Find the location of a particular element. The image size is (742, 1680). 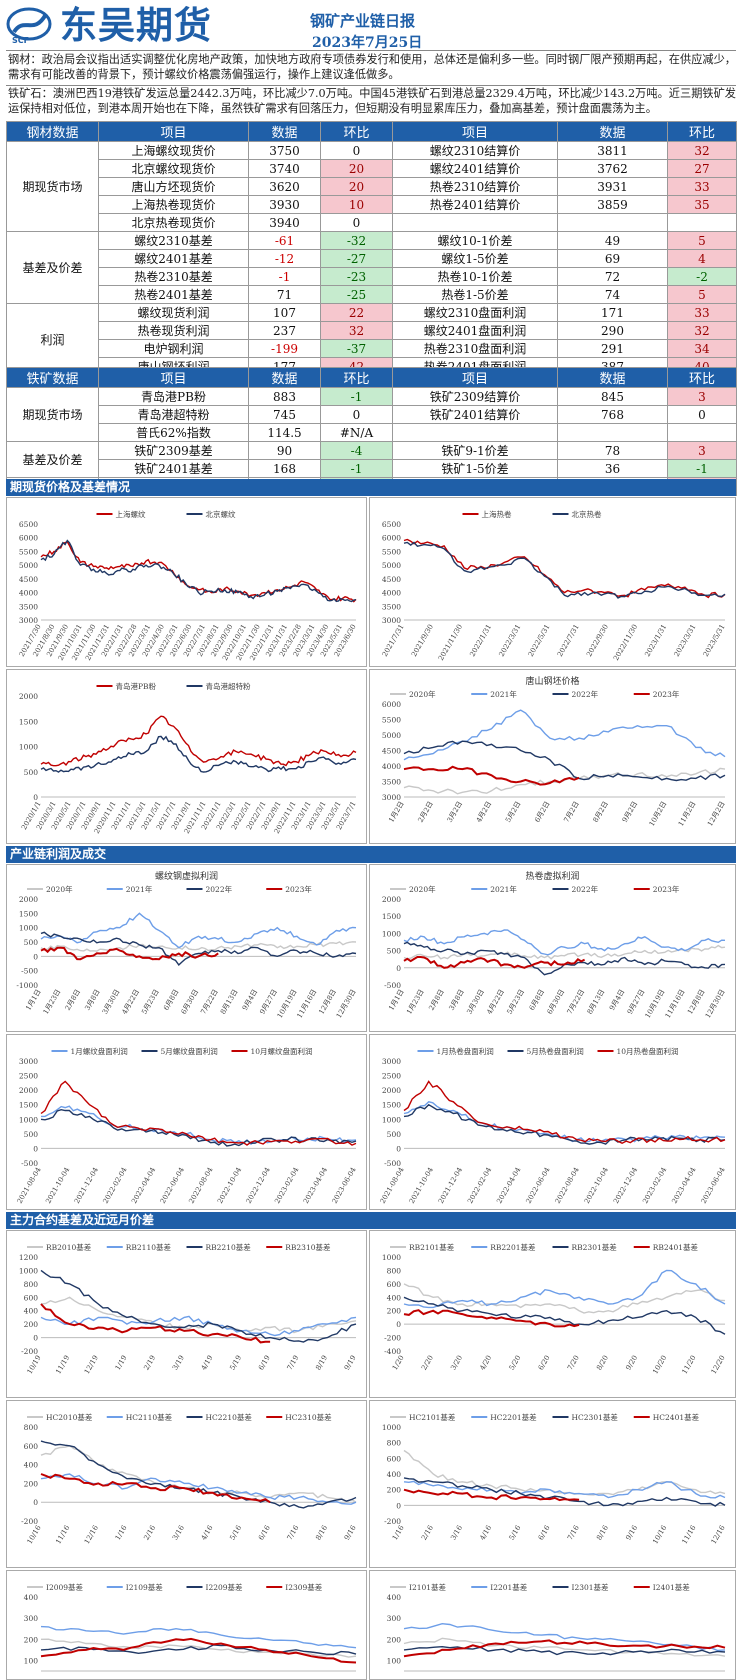

x-tick-label: 5/20 is located at coordinates (515, 1363).